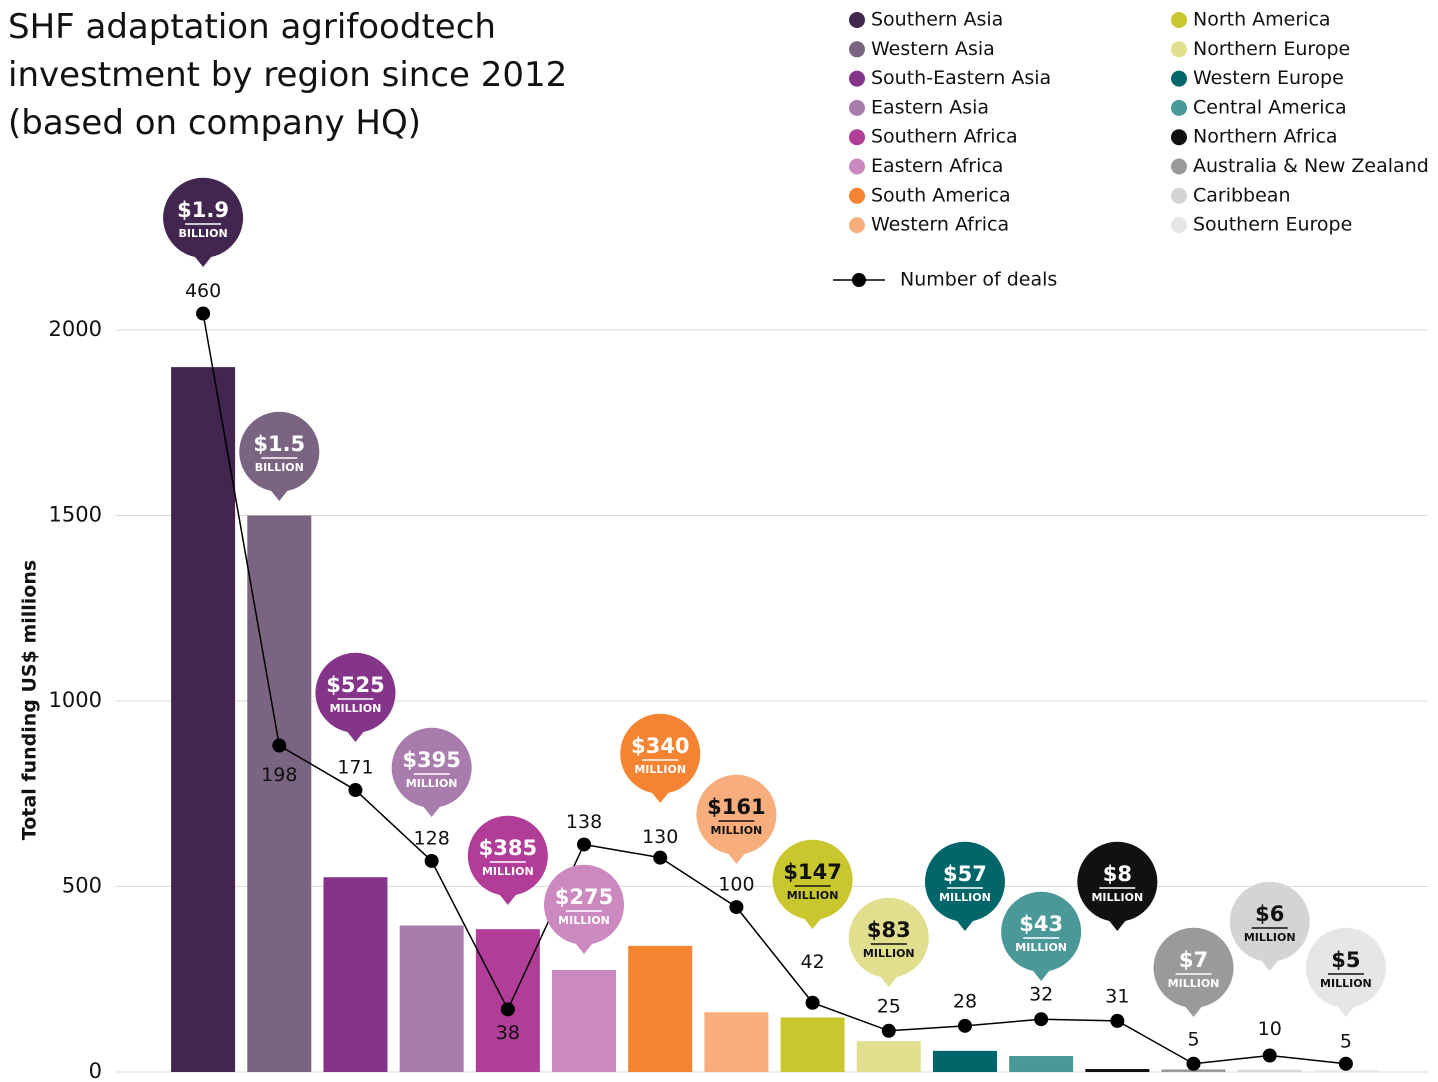  What do you see at coordinates (1269, 914) in the screenshot?
I see `value-amount: $6` at bounding box center [1269, 914].